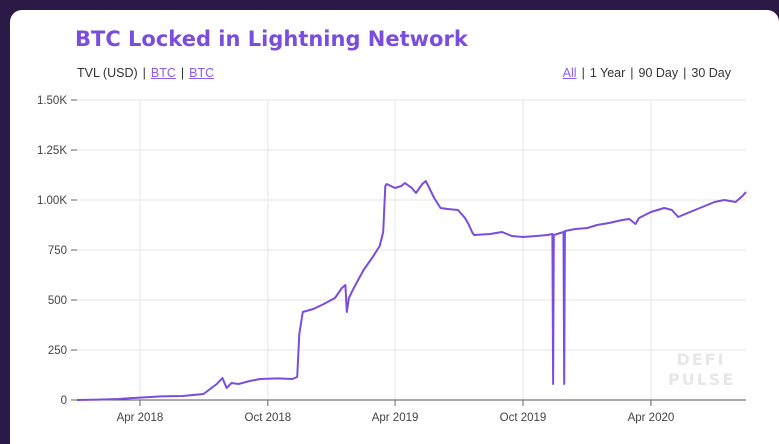 This screenshot has height=444, width=779. Describe the element at coordinates (52, 201) in the screenshot. I see `y-tick-label: 1.00K` at that location.